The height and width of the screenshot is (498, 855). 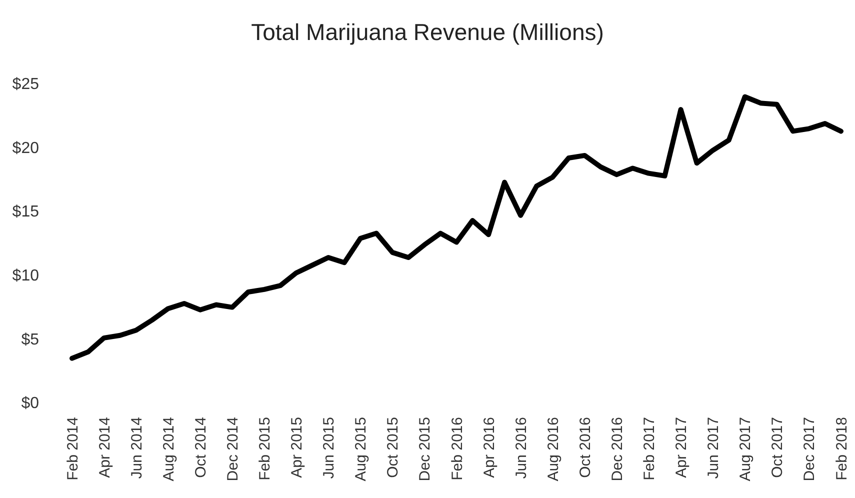 I want to click on y-tick-label: $10, so click(x=26, y=276).